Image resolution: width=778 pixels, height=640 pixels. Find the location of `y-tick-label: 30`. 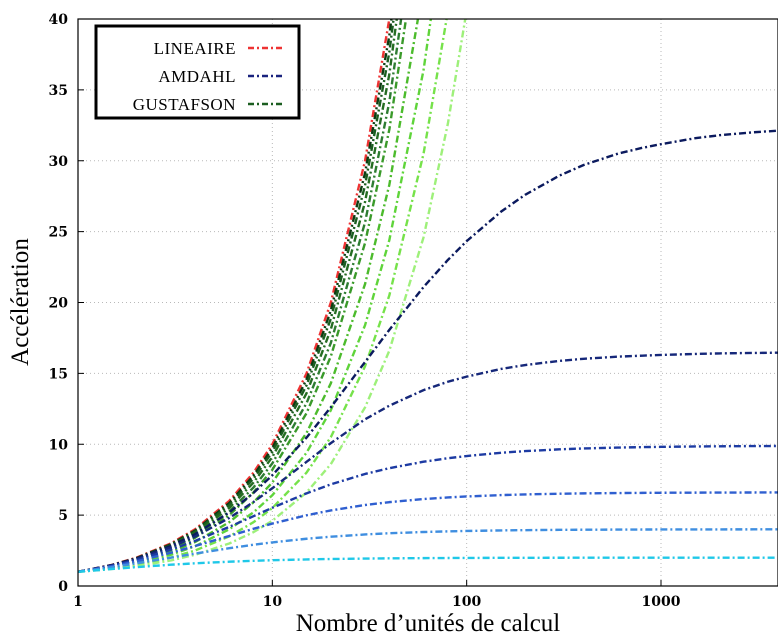

y-tick-label: 30 is located at coordinates (59, 162).